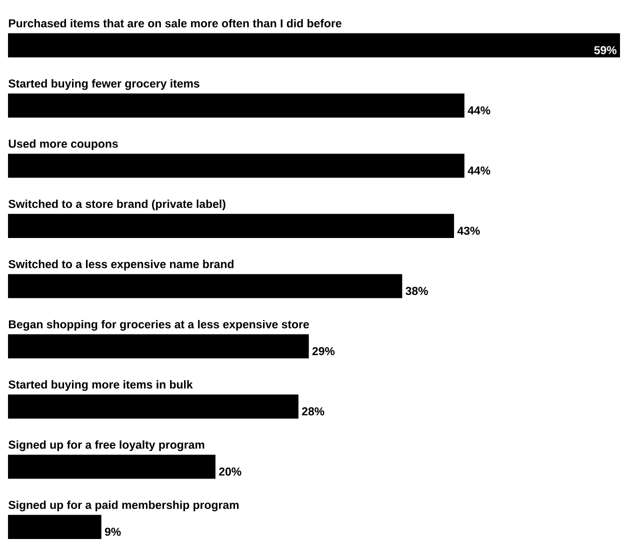 The height and width of the screenshot is (547, 628). Describe the element at coordinates (123, 506) in the screenshot. I see `y-tick-label: Signed up for a paid membership program` at that location.